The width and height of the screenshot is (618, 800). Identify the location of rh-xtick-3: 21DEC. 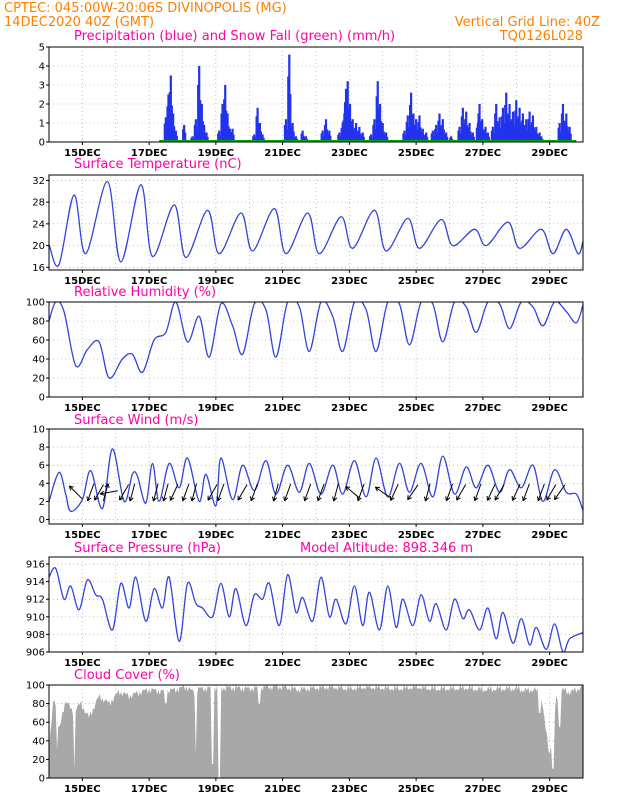
(282, 408).